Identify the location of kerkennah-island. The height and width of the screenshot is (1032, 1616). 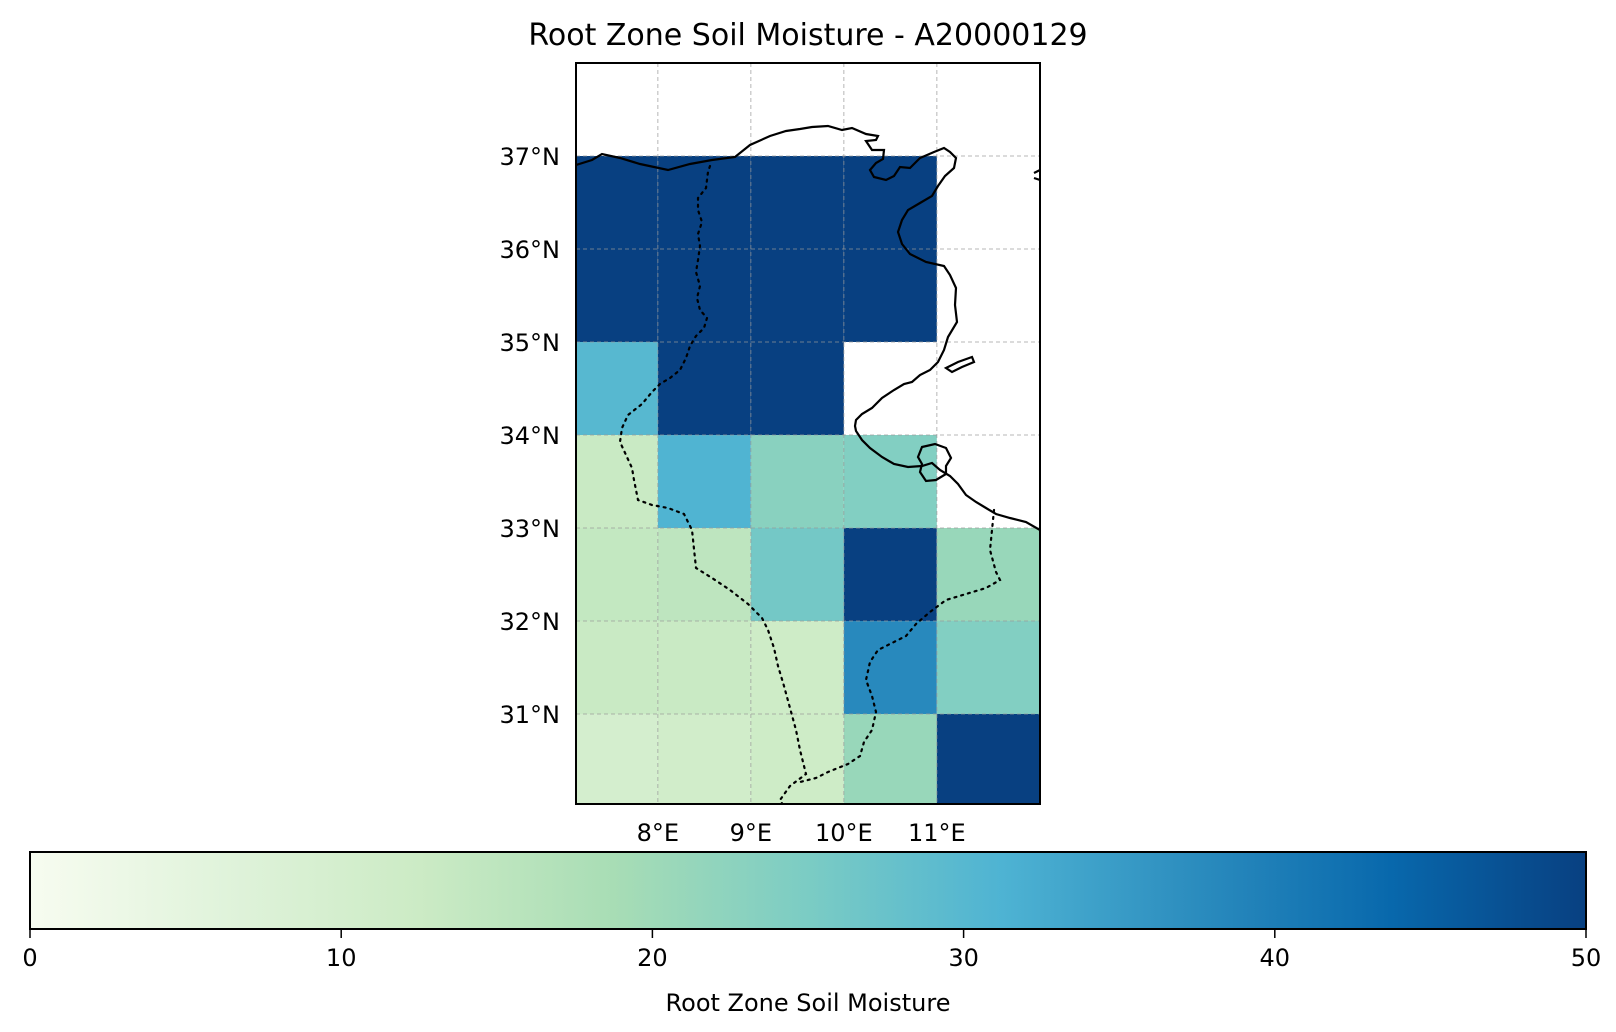
(959, 364).